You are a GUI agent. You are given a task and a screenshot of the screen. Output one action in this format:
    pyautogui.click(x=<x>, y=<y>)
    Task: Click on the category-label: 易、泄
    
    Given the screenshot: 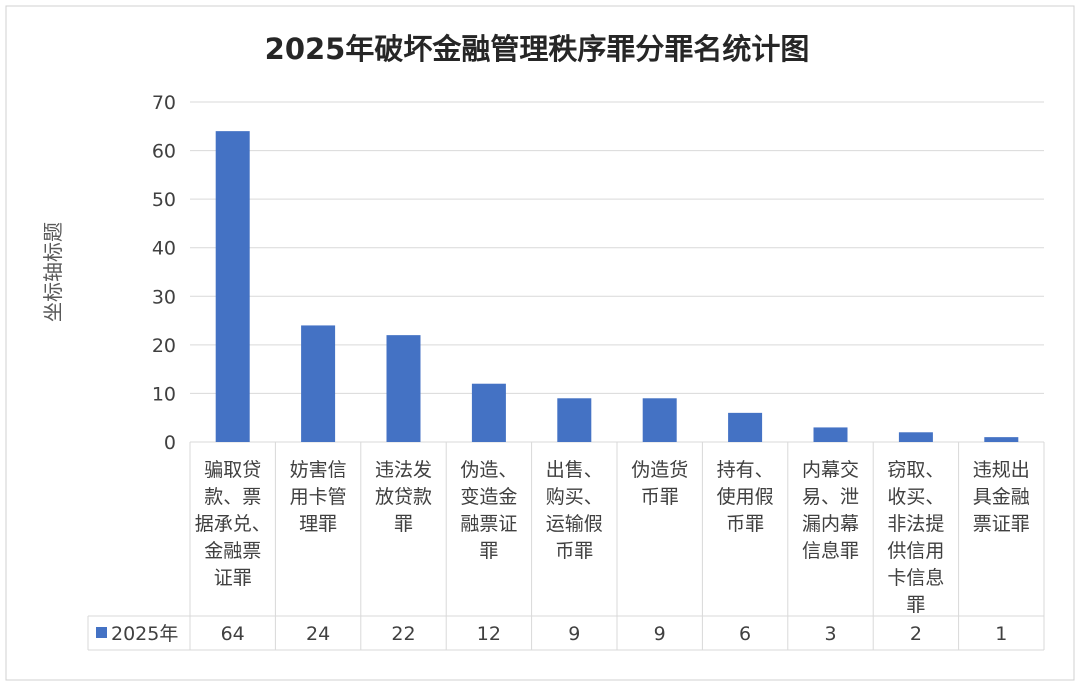 What is the action you would take?
    pyautogui.click(x=830, y=497)
    